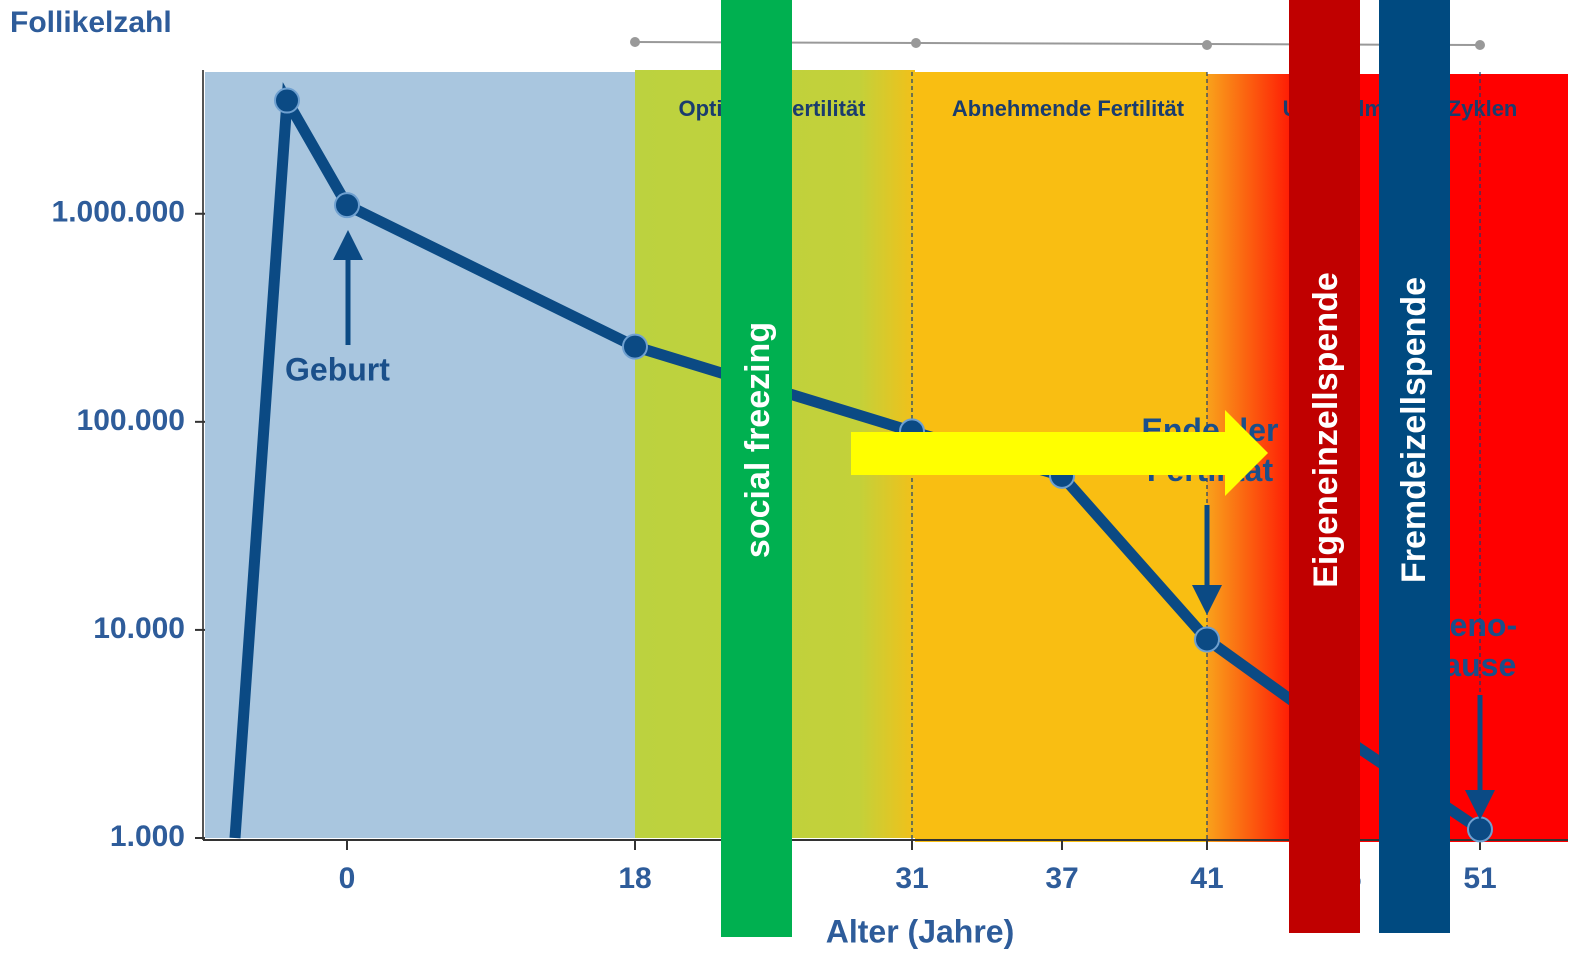  What do you see at coordinates (1326, 430) in the screenshot?
I see `overlay-label: Eigeneinzellspende` at bounding box center [1326, 430].